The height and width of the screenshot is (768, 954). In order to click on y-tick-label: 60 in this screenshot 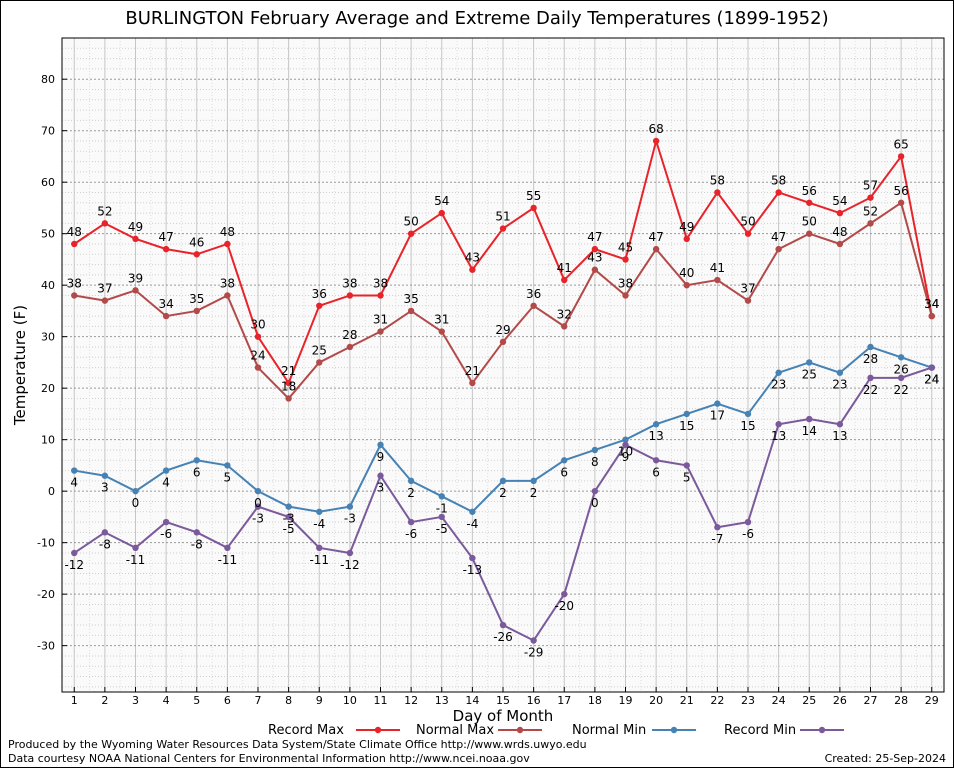, I will do `click(48, 182)`.